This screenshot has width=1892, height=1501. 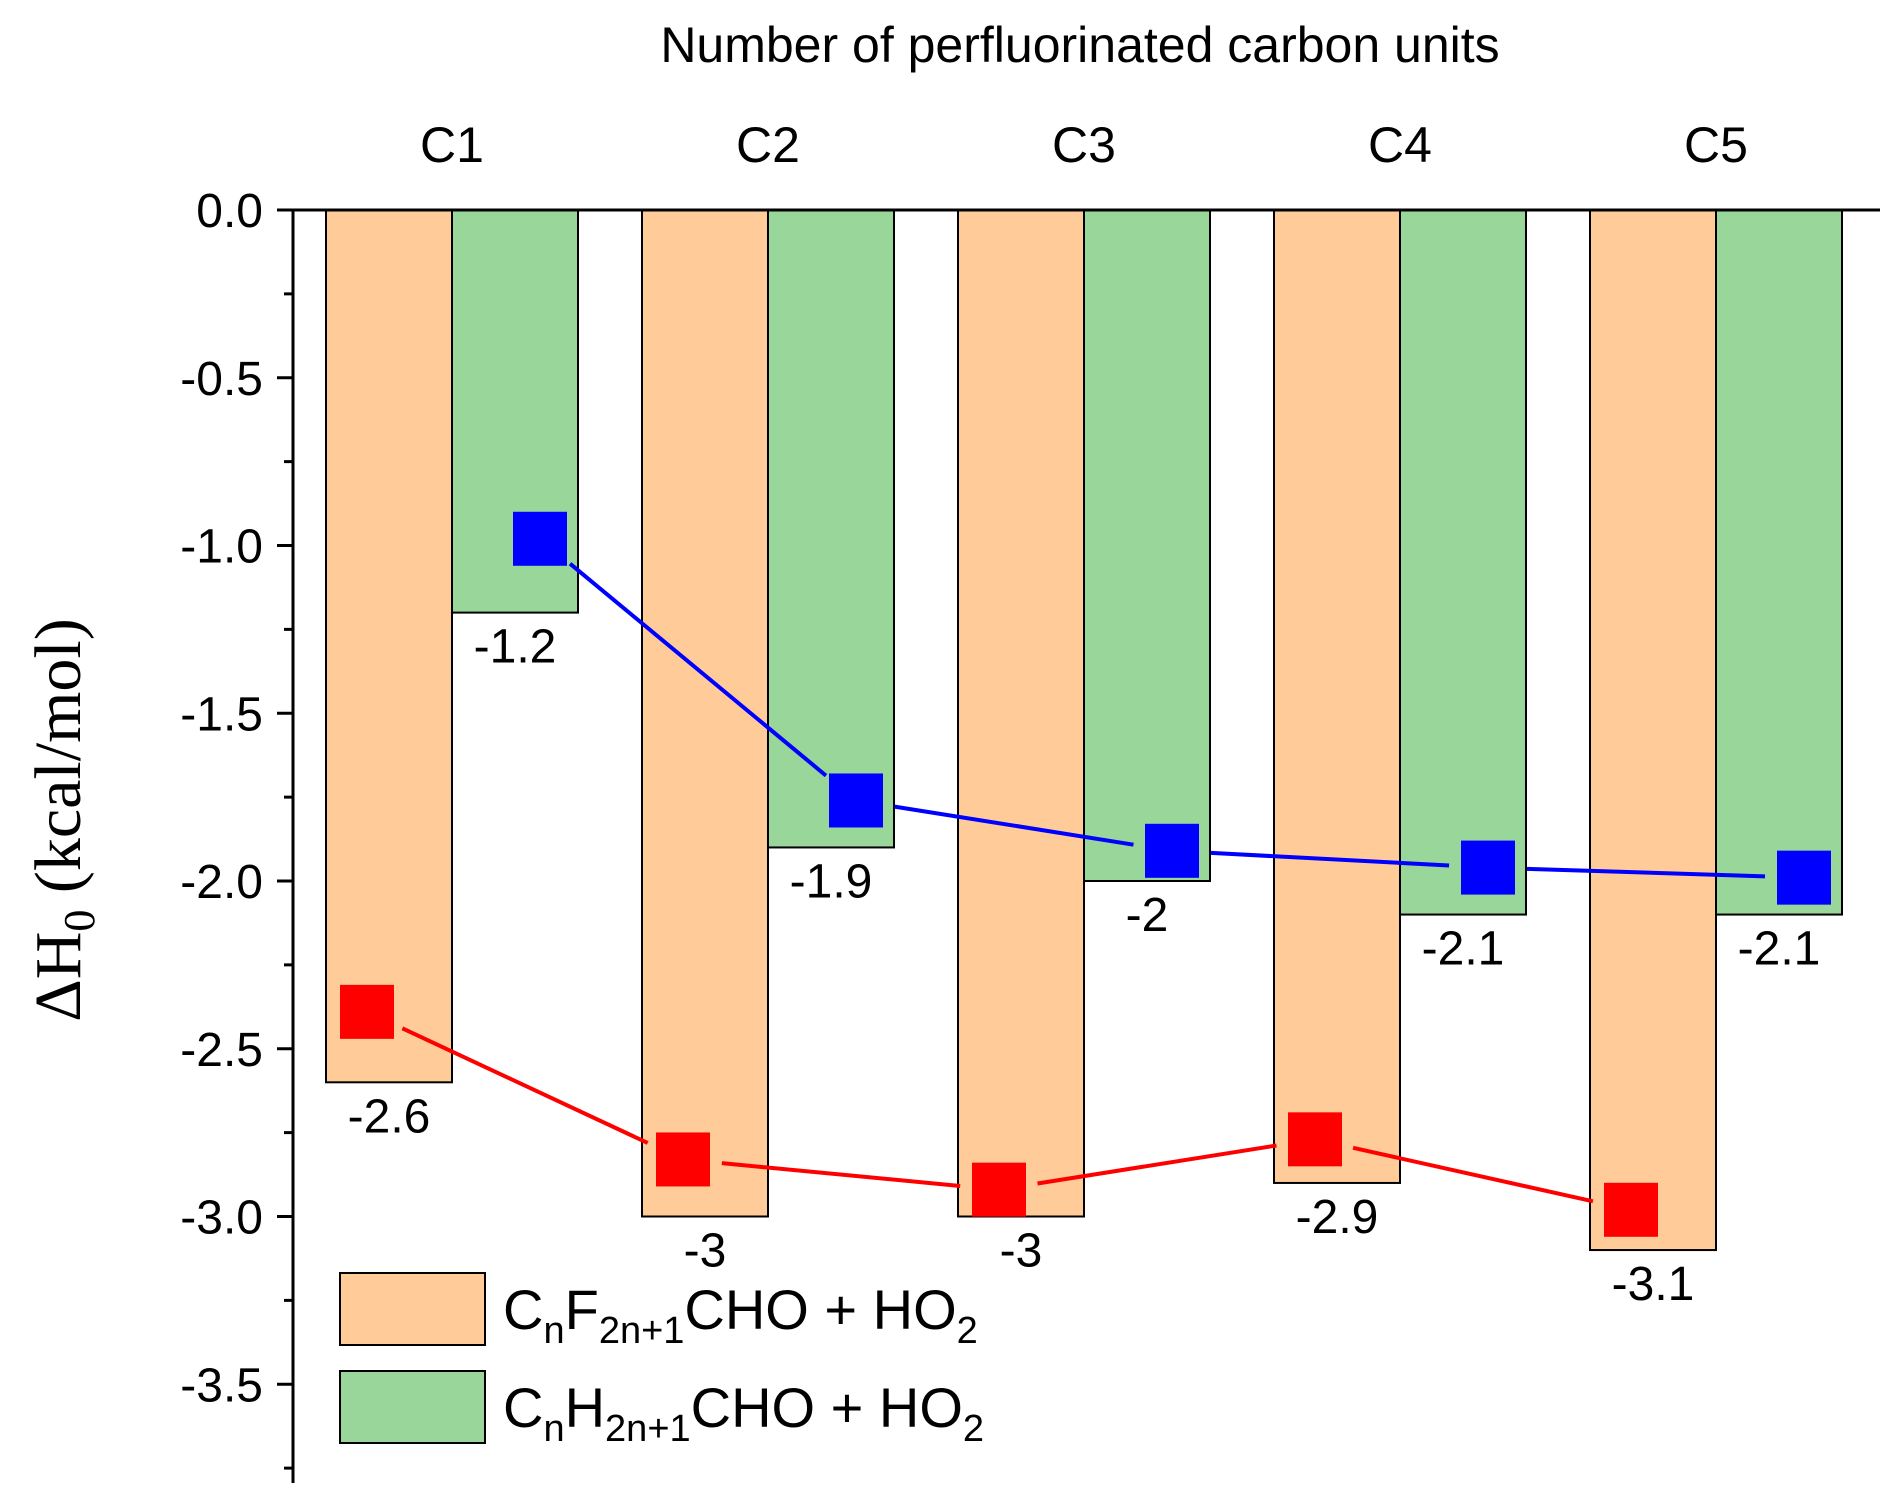 What do you see at coordinates (221, 379) in the screenshot?
I see `y-tick-label: -0.5` at bounding box center [221, 379].